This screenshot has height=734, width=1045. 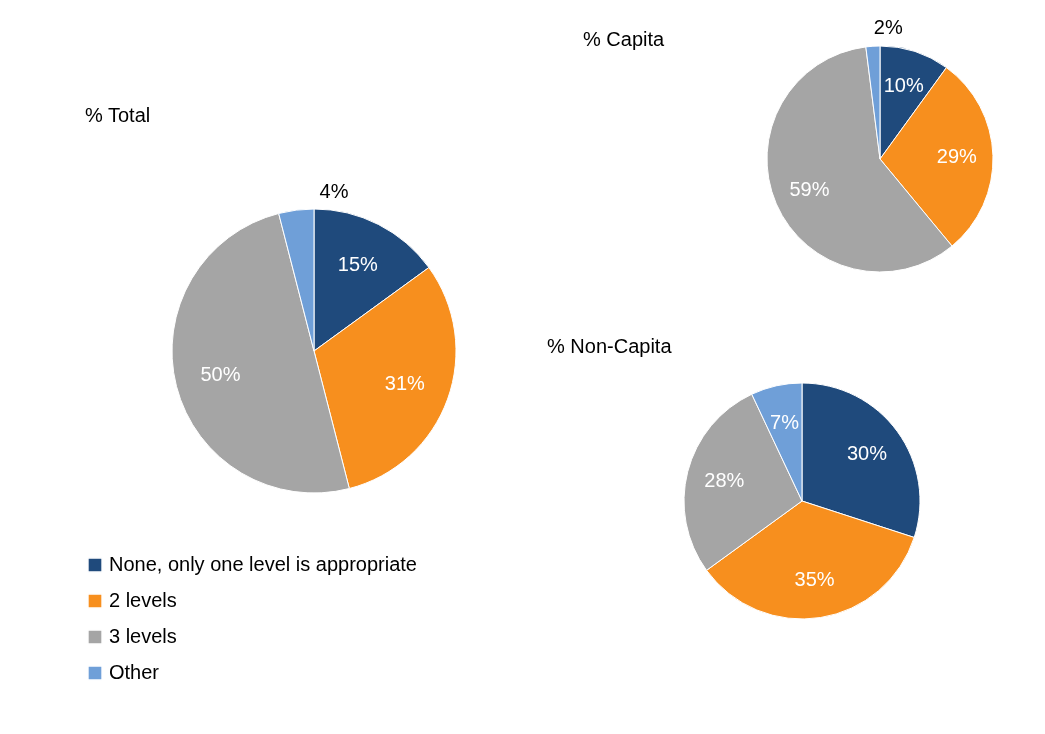 What do you see at coordinates (903, 84) in the screenshot?
I see `data-label: 10%` at bounding box center [903, 84].